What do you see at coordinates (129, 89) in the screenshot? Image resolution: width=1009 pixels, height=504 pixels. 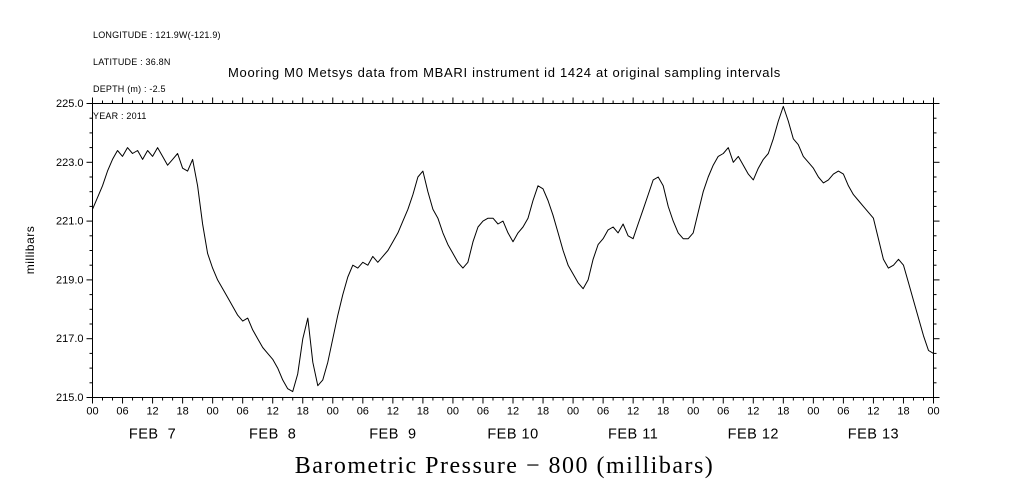 I see `metadata-depth: DEPTH (m) : -2.5` at bounding box center [129, 89].